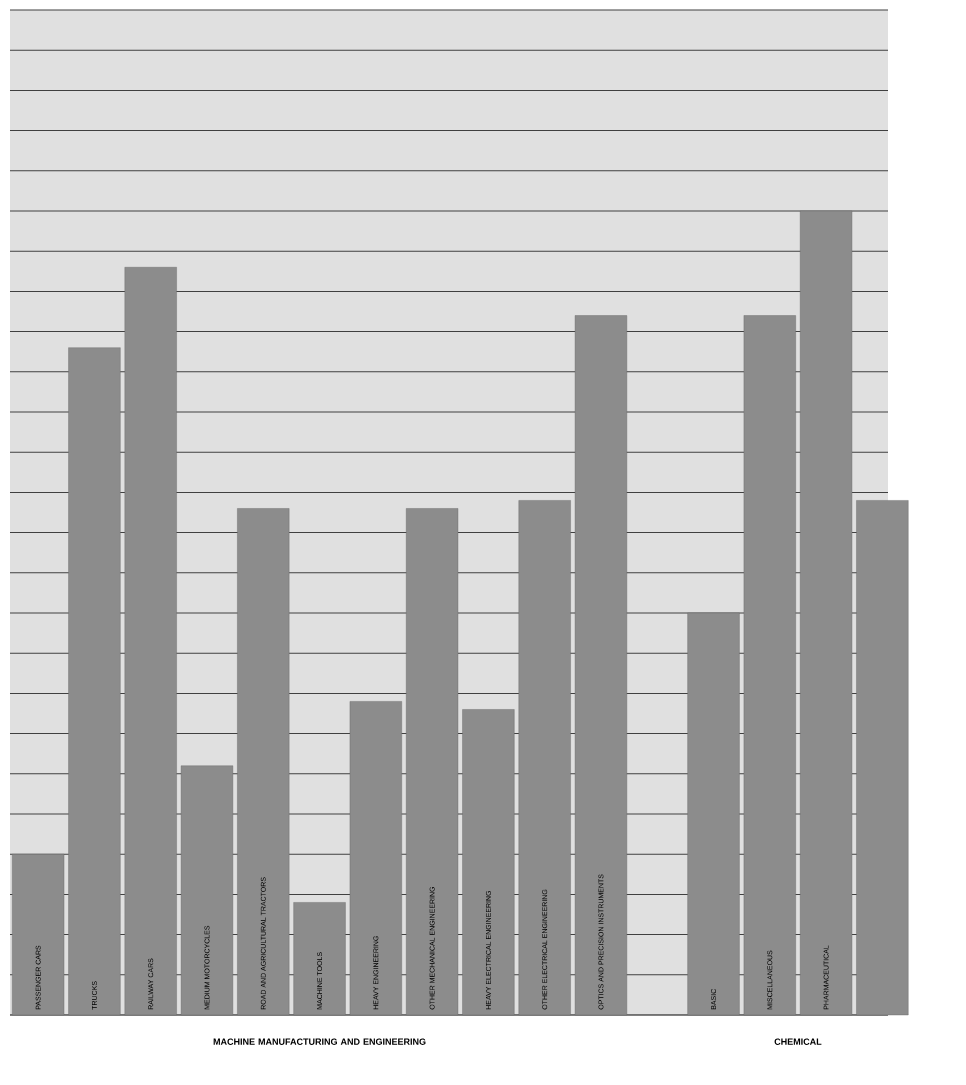 The image size is (966, 1085). Describe the element at coordinates (798, 1041) in the screenshot. I see `text: CHEMICAL` at that location.